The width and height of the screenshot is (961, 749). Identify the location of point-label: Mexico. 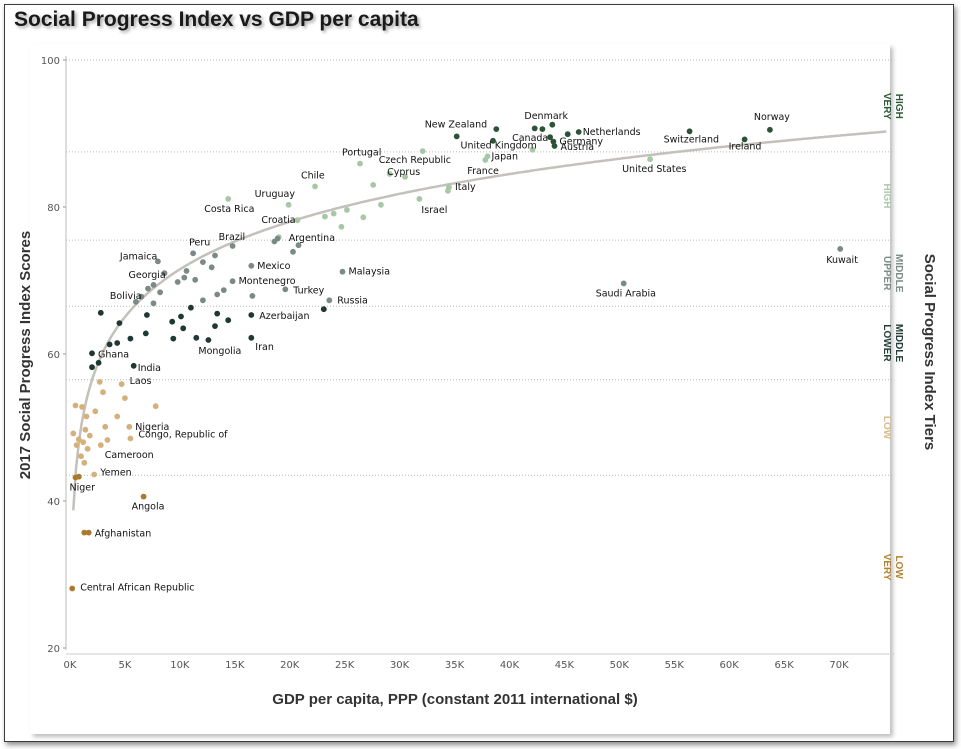
(273, 266).